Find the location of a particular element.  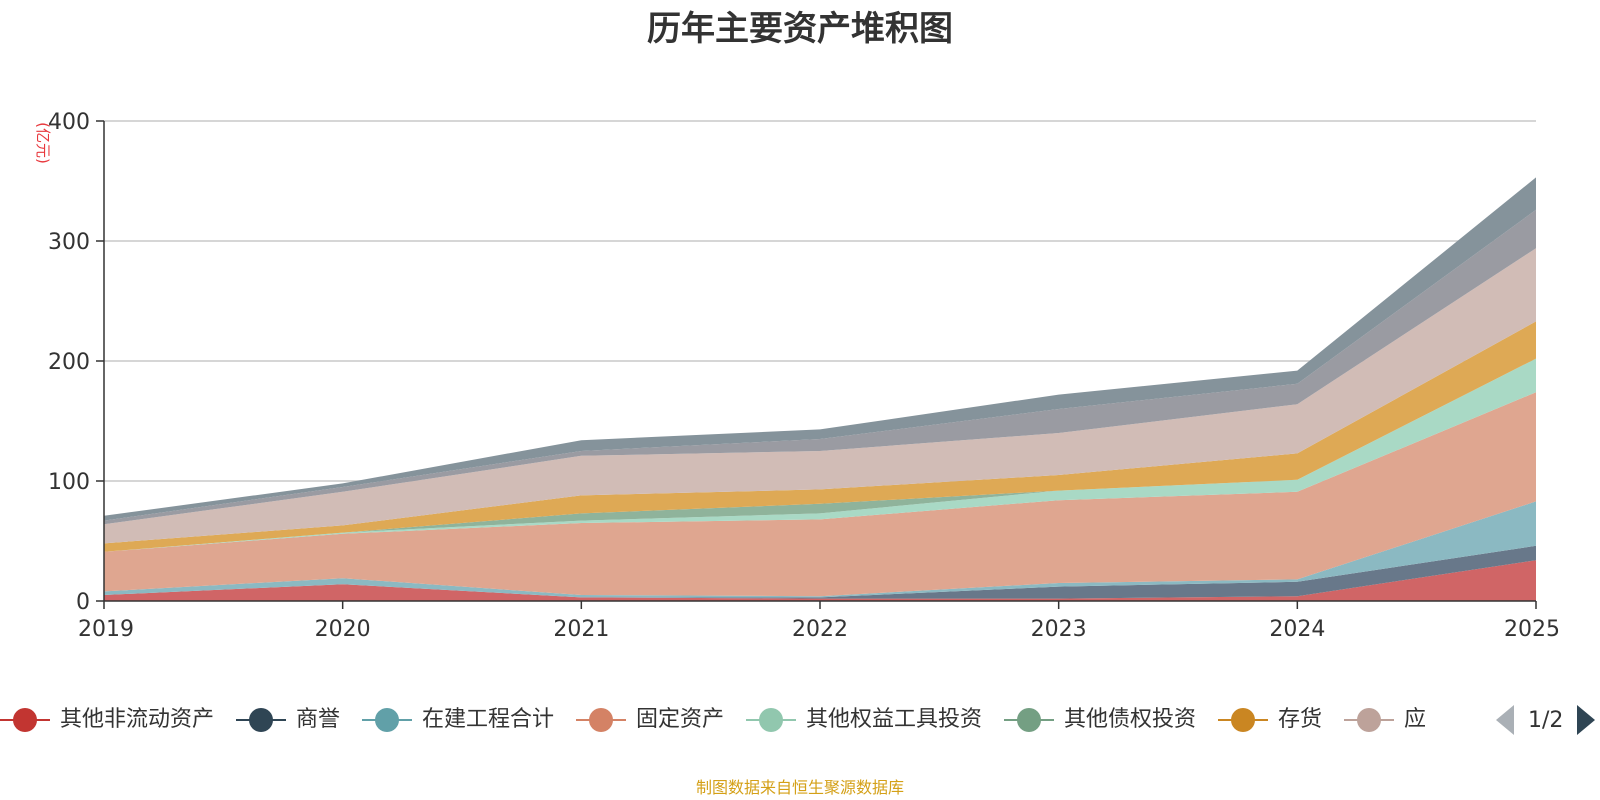

legend-item: 在建工程合计 is located at coordinates (458, 720).